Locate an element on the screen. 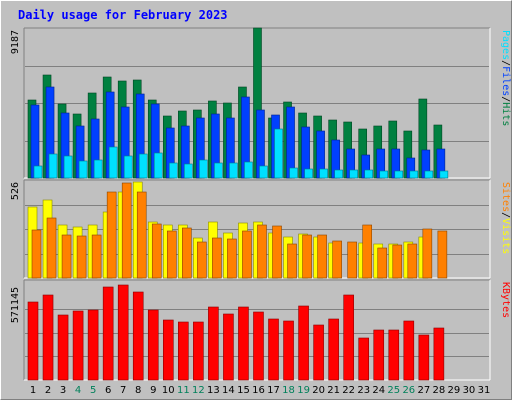  x-tick-label-day-24: 24 is located at coordinates (378, 390).